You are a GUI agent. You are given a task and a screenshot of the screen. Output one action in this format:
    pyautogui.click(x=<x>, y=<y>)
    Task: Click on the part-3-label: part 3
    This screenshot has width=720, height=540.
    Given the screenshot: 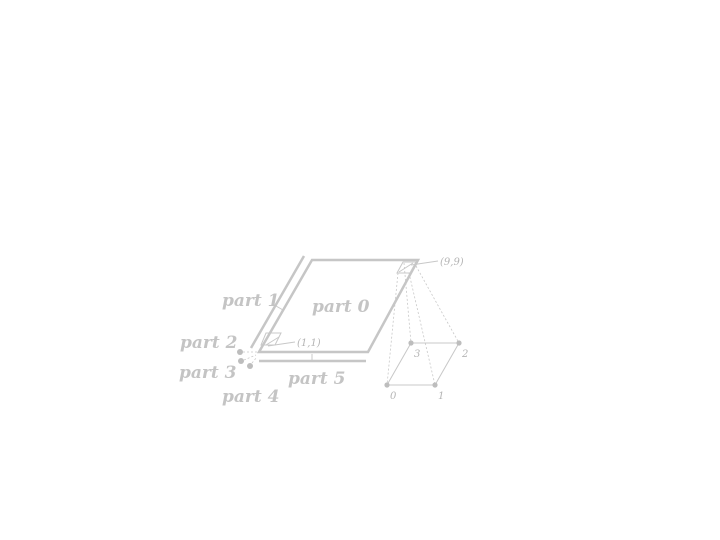 What is the action you would take?
    pyautogui.click(x=208, y=373)
    